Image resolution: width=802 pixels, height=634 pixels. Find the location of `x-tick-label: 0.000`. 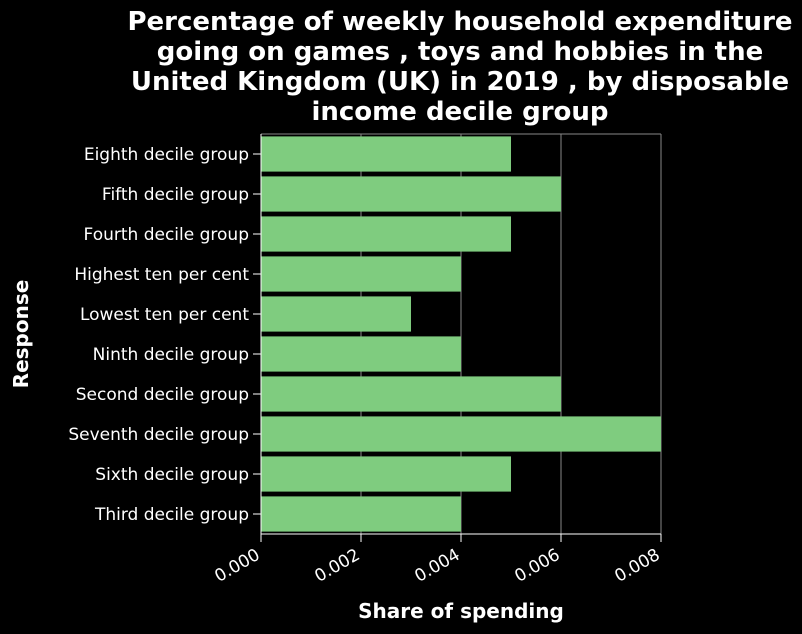

x-tick-label: 0.000 is located at coordinates (237, 566).